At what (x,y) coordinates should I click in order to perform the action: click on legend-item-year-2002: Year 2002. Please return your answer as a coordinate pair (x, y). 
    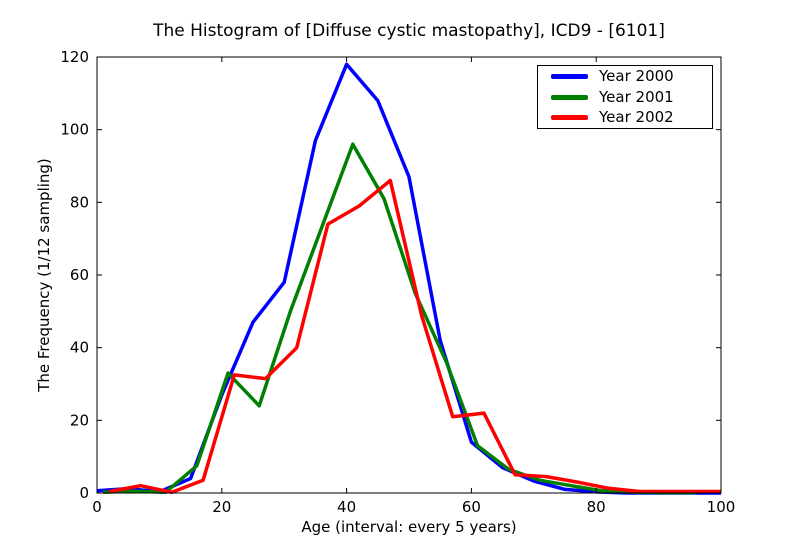
    Looking at the image, I should click on (625, 118).